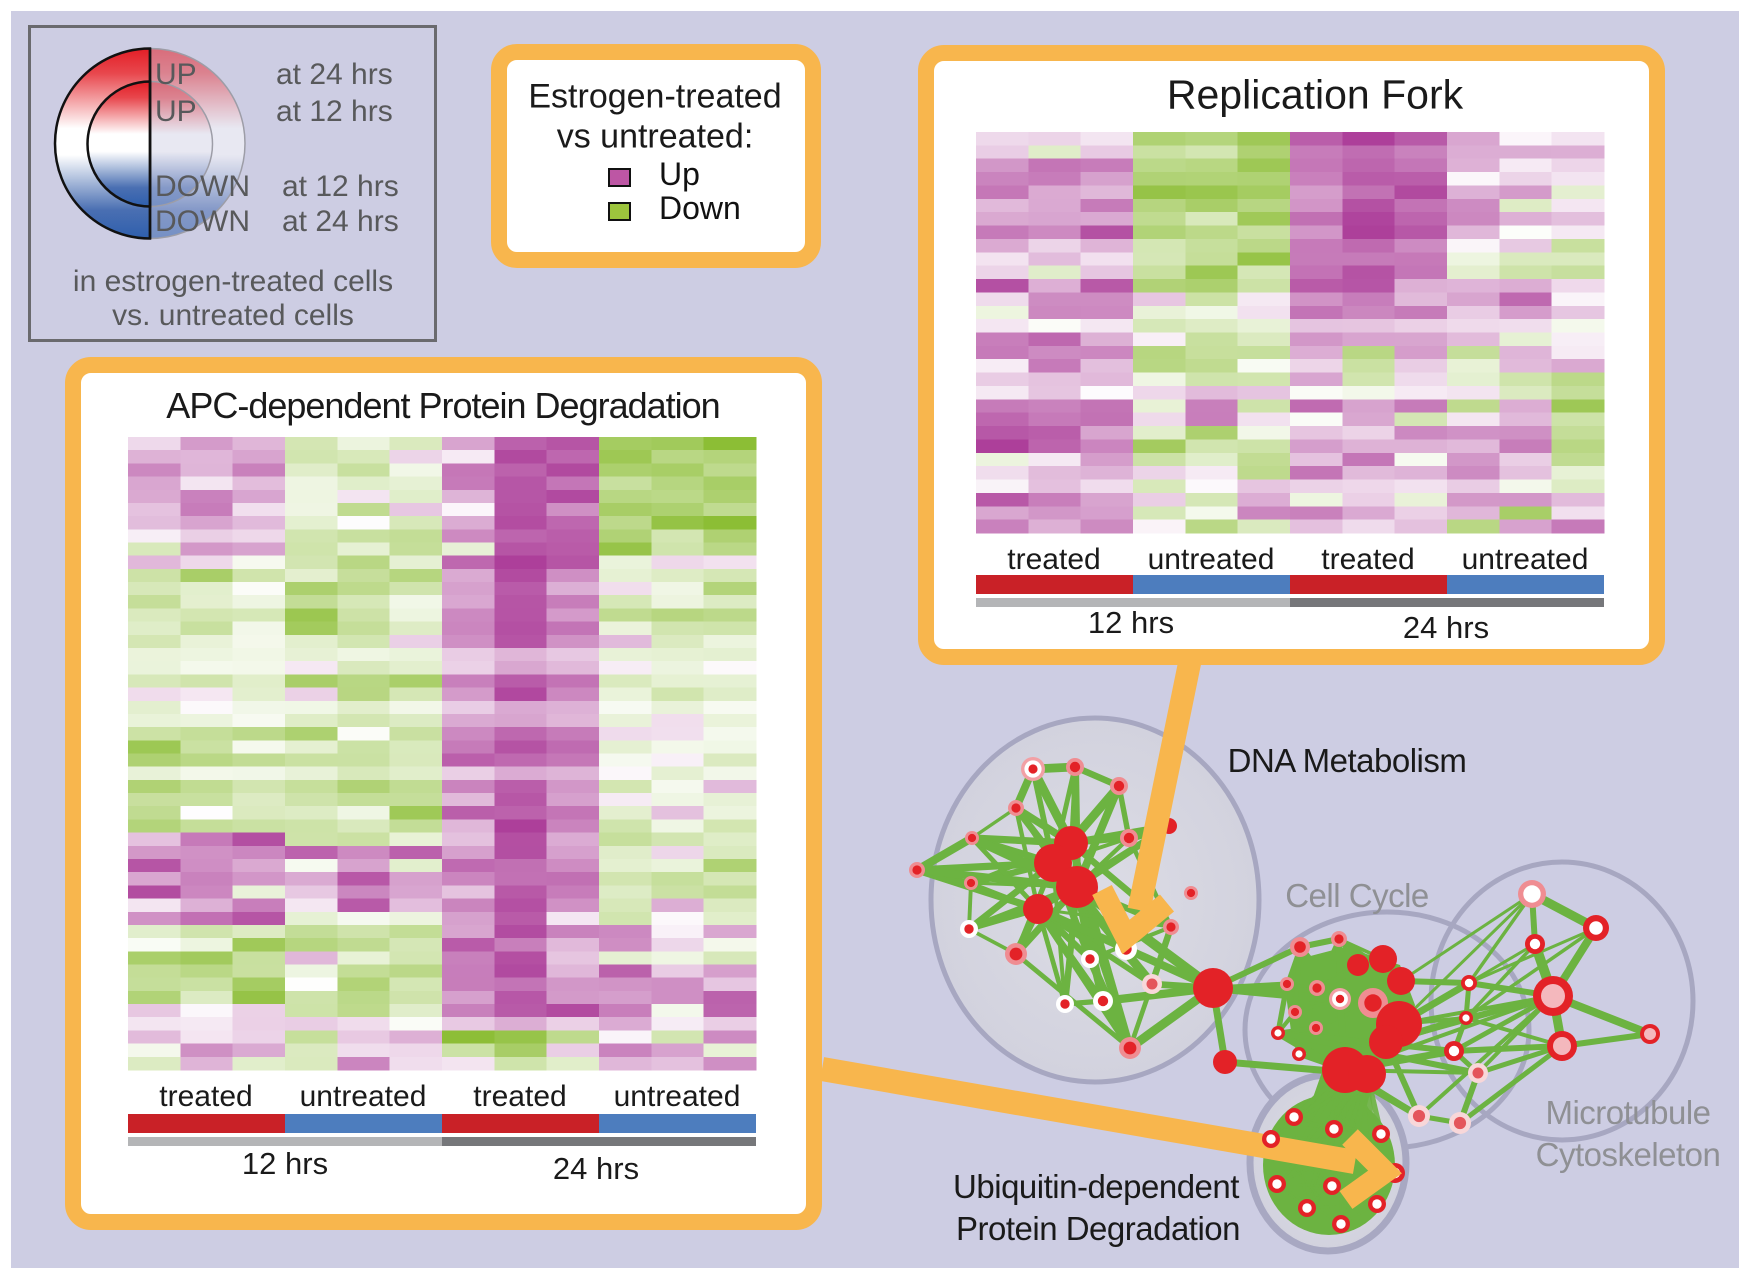 This screenshot has width=1750, height=1279. Describe the element at coordinates (1098, 1228) in the screenshot. I see `svg-text: Protein Degradation` at that location.